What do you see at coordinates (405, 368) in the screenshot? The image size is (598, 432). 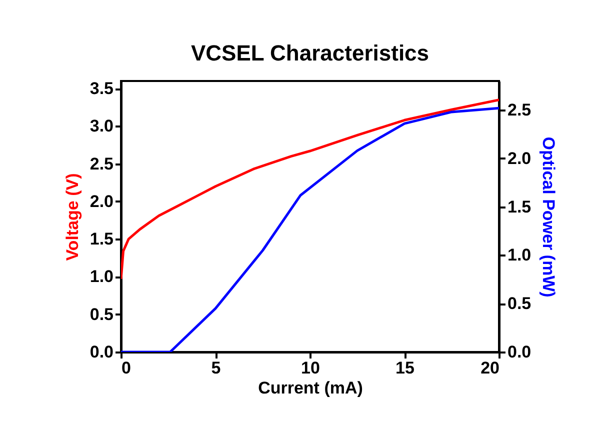 I see `x-tick-label: 15` at bounding box center [405, 368].